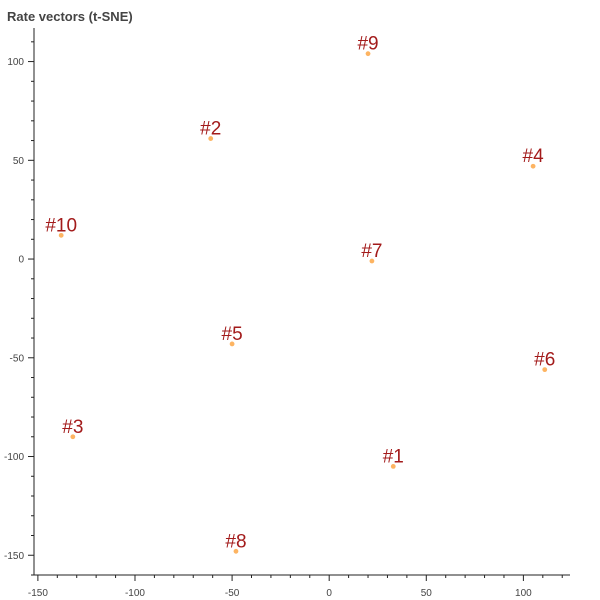  What do you see at coordinates (329, 593) in the screenshot?
I see `x-tick-label: 0` at bounding box center [329, 593].